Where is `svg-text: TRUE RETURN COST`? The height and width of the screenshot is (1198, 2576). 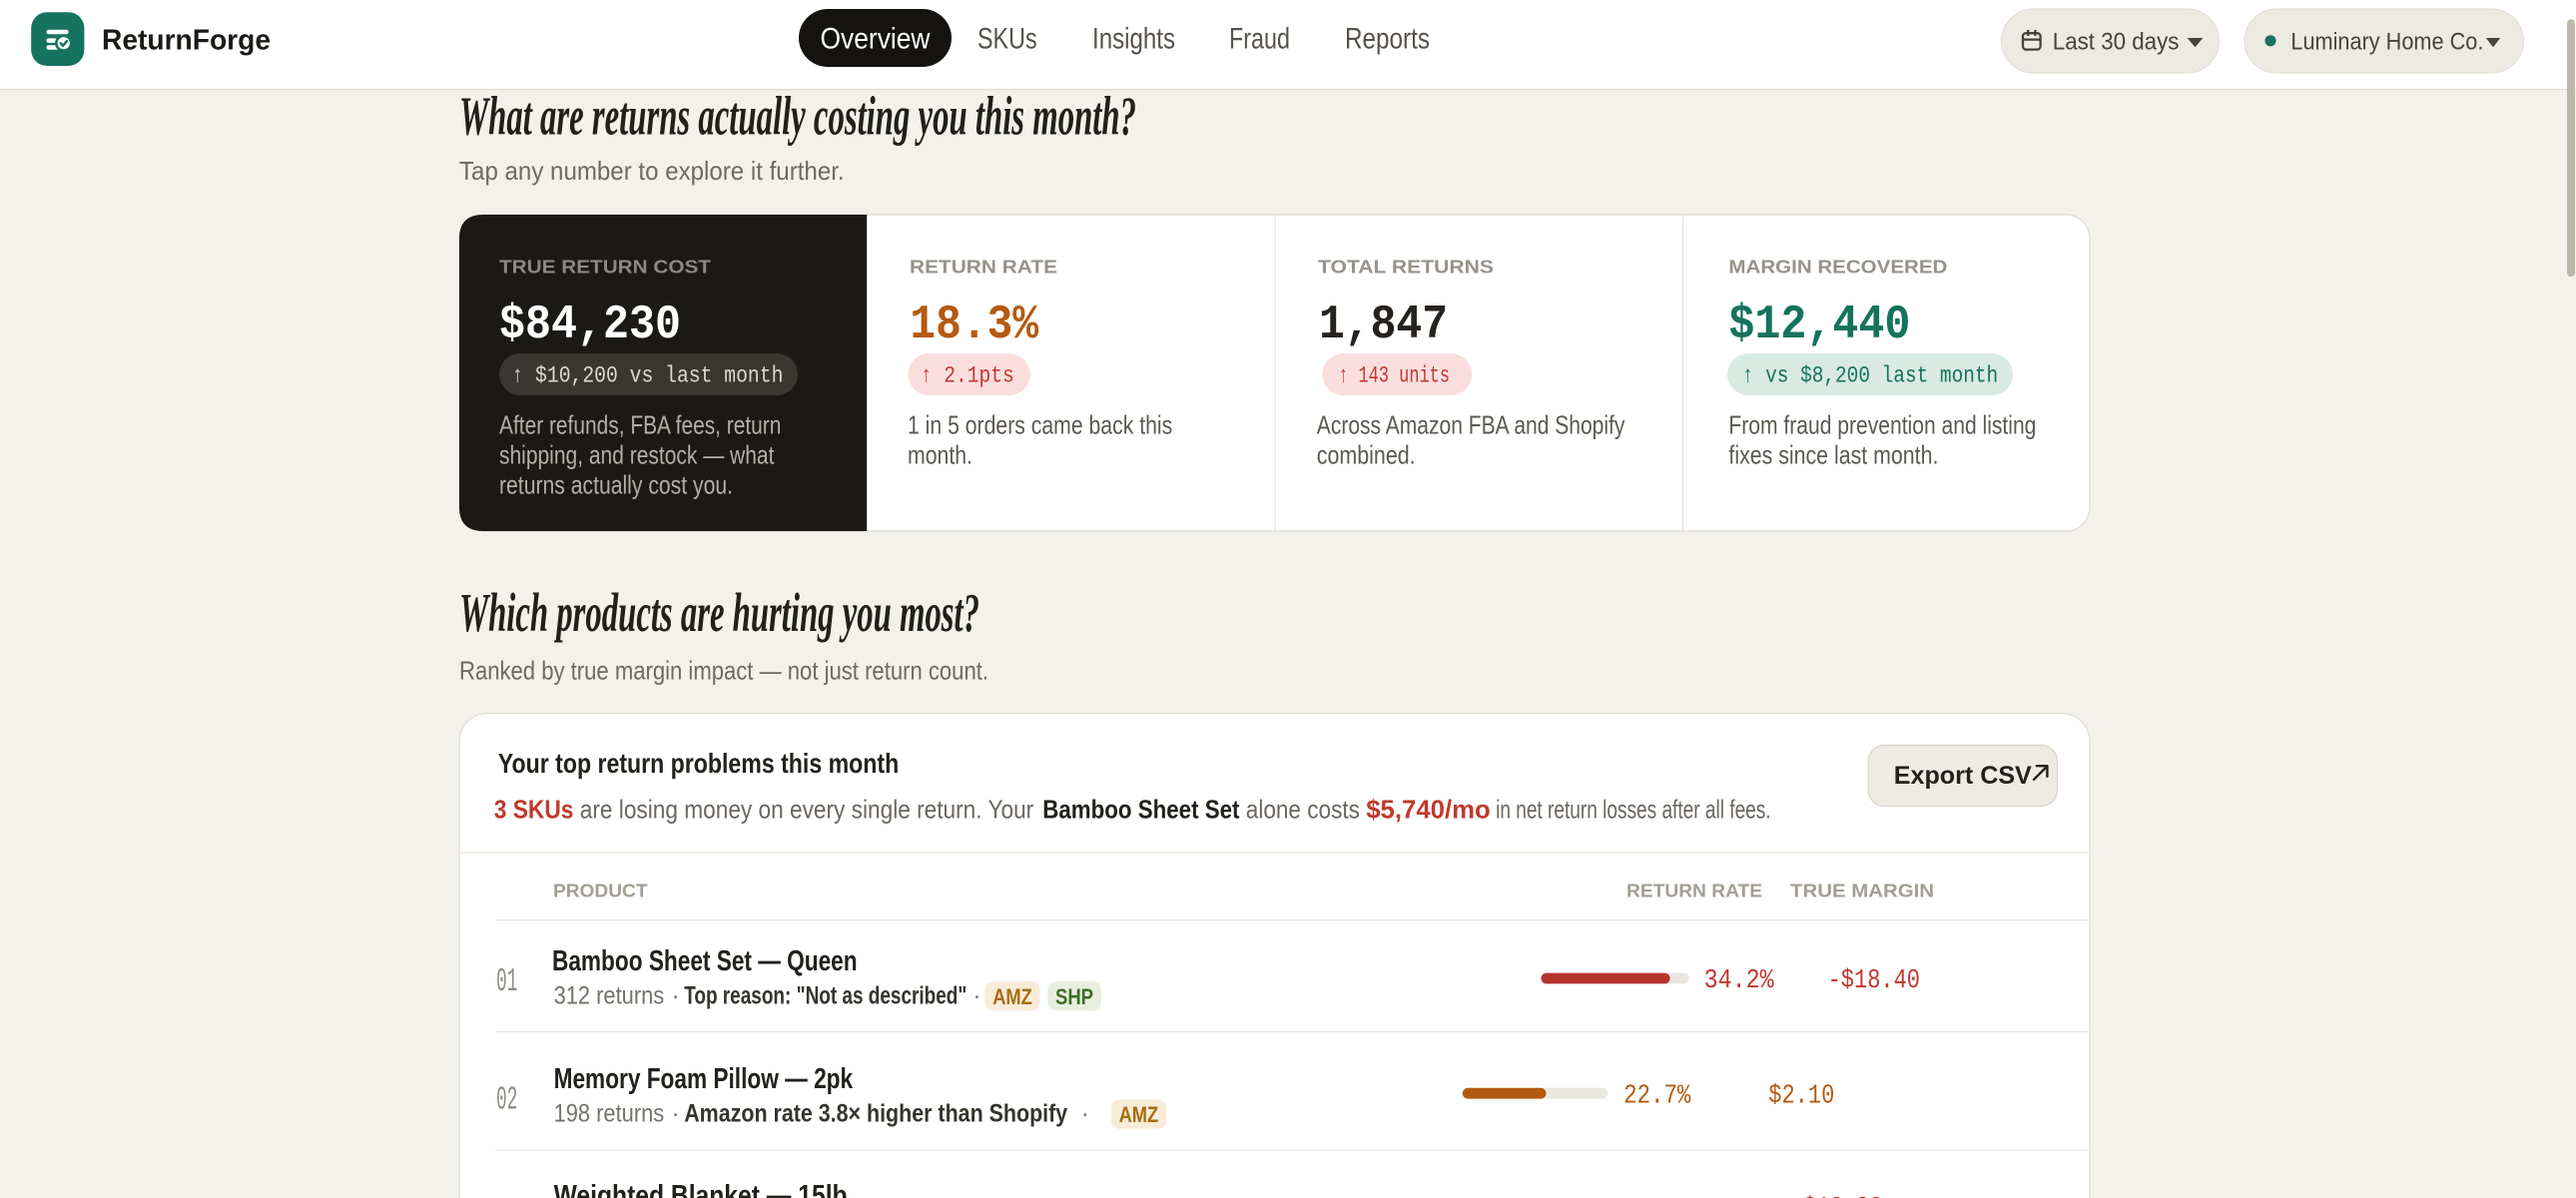
svg-text: TRUE RETURN COST is located at coordinates (605, 267).